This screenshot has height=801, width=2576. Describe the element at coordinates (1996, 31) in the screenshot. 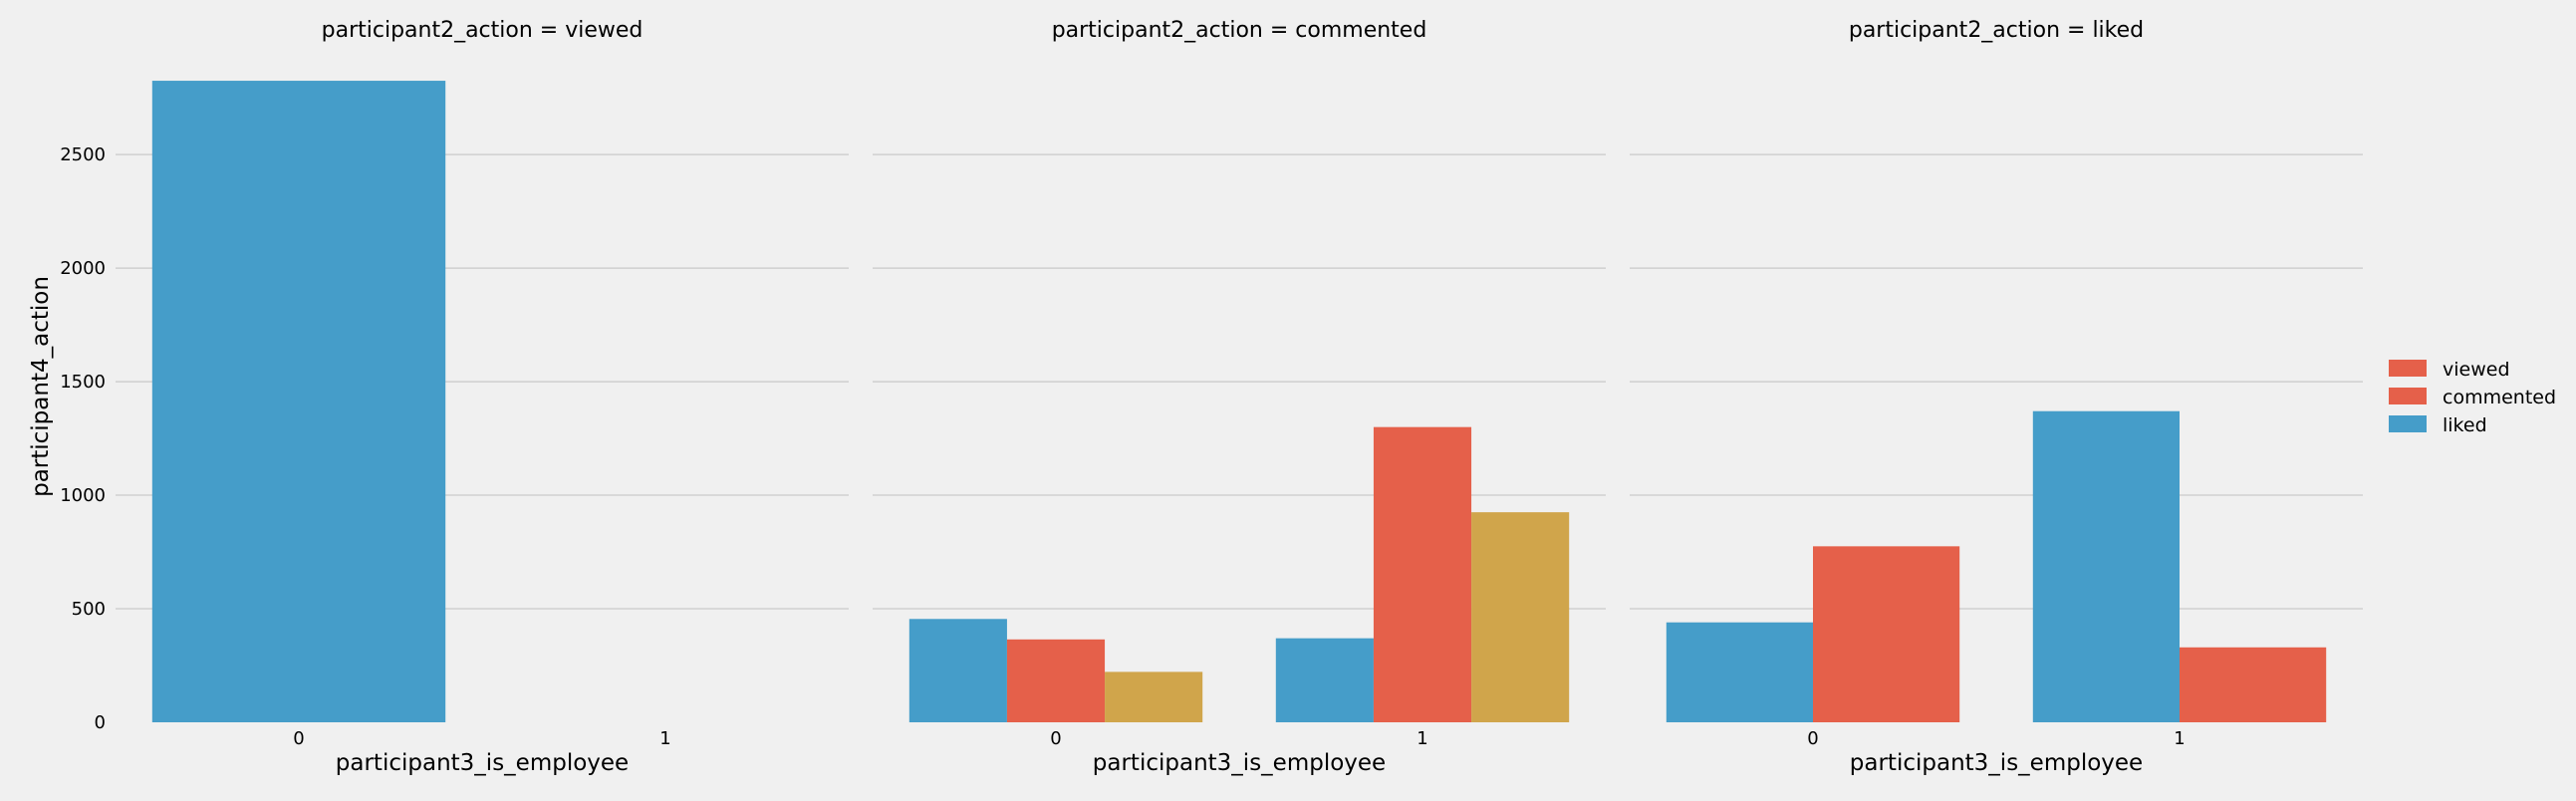

I see `panel-title: participant2_action = liked` at that location.